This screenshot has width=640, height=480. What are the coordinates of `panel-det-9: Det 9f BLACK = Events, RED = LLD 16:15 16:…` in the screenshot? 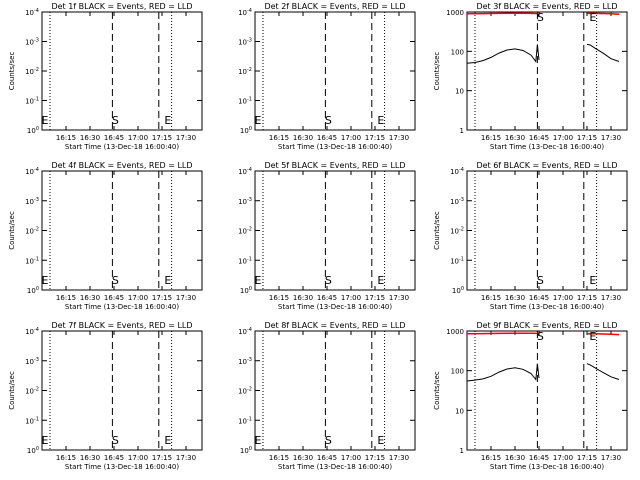 It's located at (530, 396).